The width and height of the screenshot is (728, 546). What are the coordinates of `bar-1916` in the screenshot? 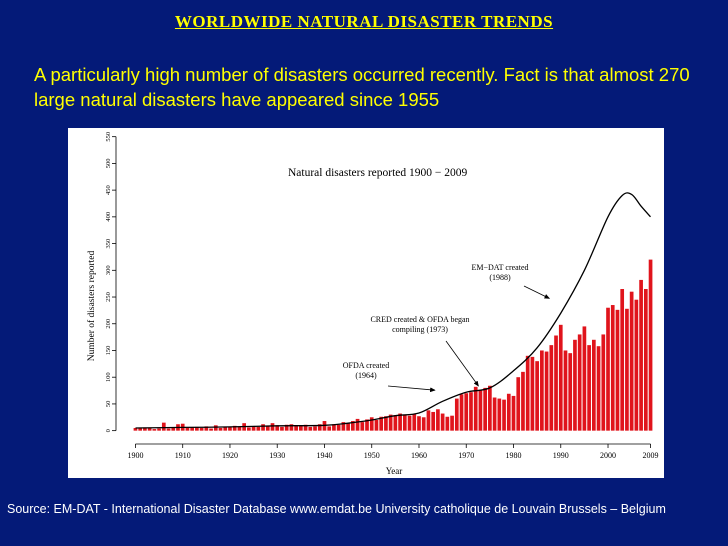 It's located at (211, 429).